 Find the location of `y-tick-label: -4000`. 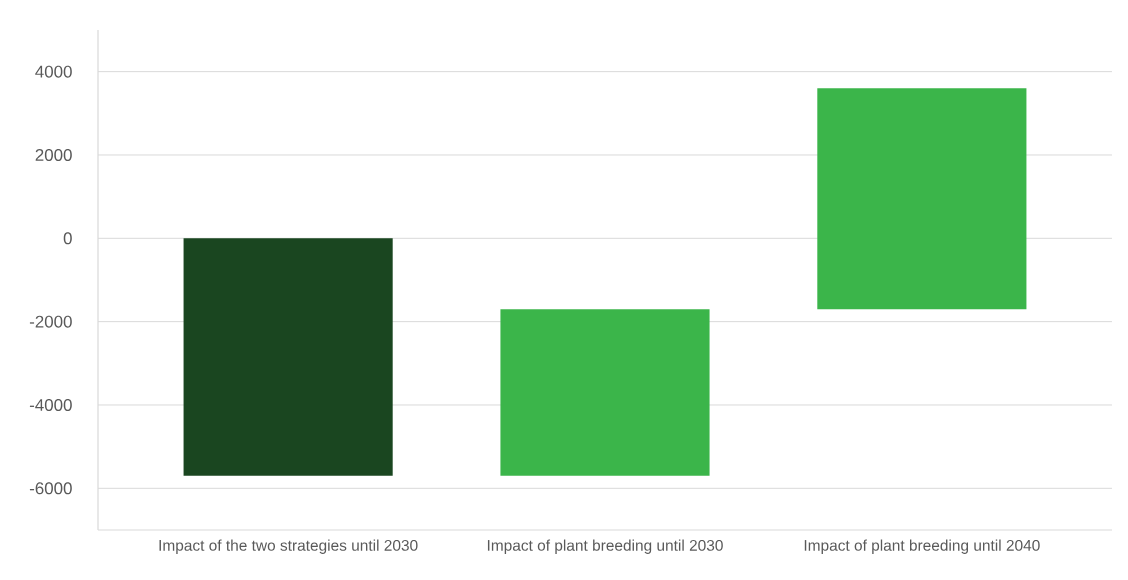

y-tick-label: -4000 is located at coordinates (50, 404).